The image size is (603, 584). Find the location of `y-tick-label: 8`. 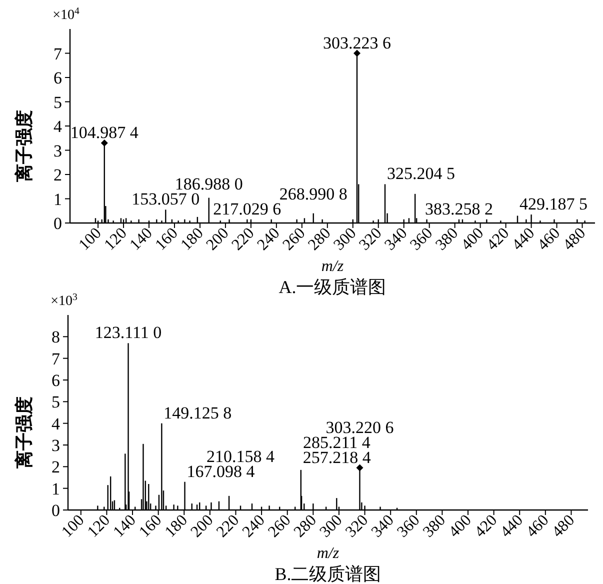

y-tick-label: 8 is located at coordinates (56, 337).